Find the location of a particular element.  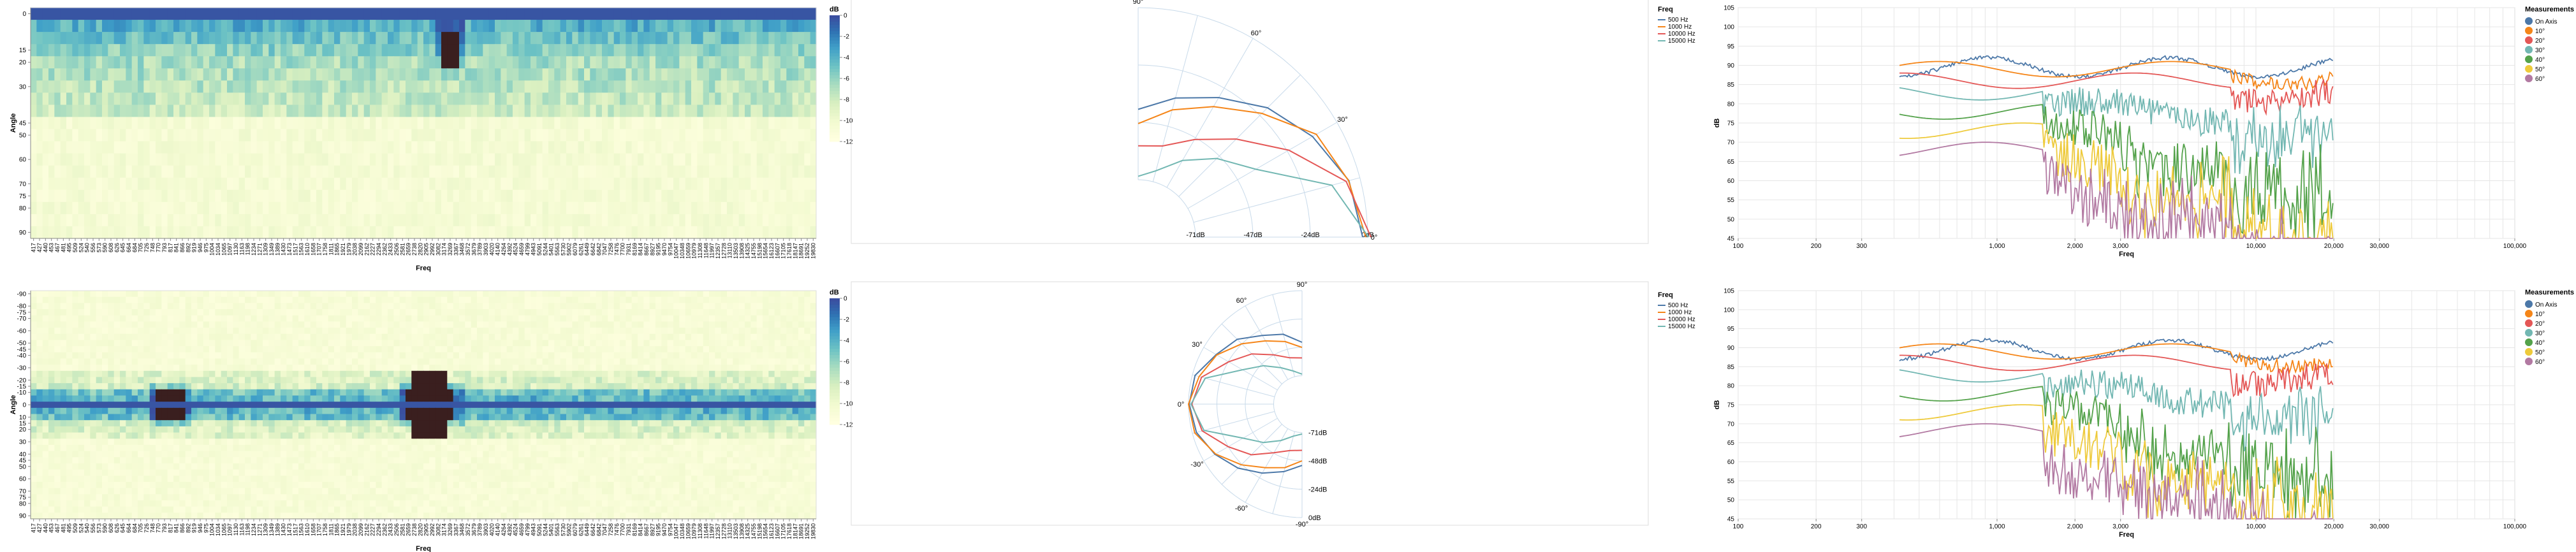

x-tick-label: 1430 is located at coordinates (284, 250).